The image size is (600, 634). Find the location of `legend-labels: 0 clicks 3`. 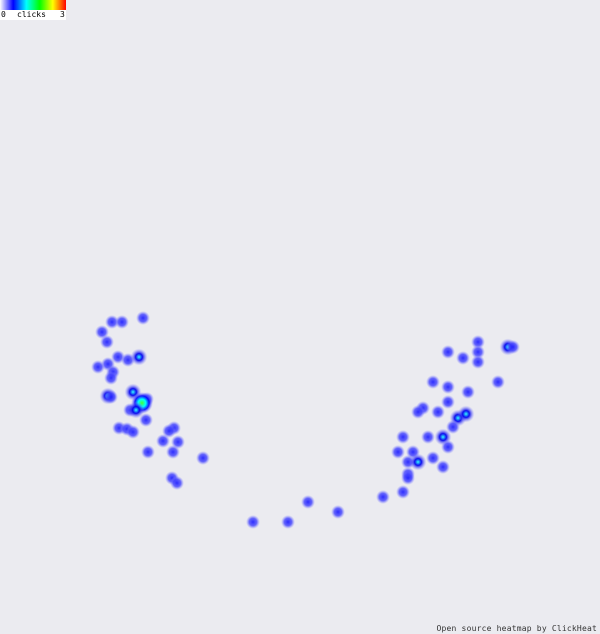

legend-labels: 0 clicks 3 is located at coordinates (33, 14).